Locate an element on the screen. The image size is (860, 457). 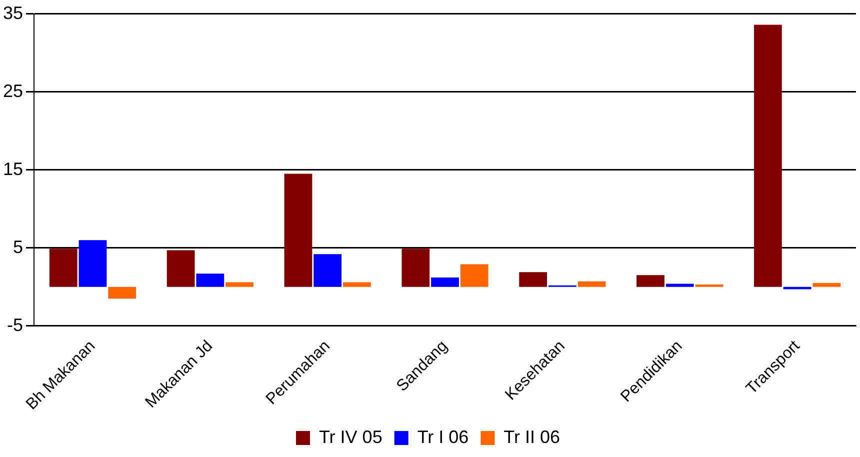
legend-label: Tr II 06 is located at coordinates (532, 436).